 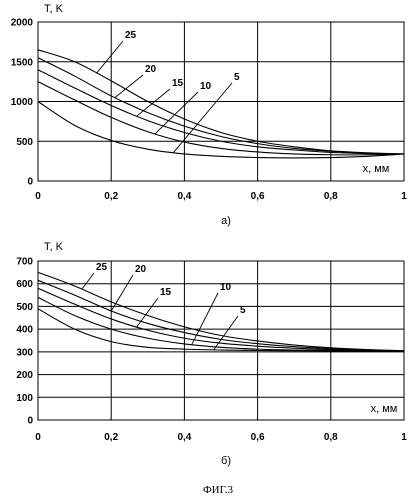 What do you see at coordinates (24, 262) in the screenshot?
I see `y-tick-label: 700` at bounding box center [24, 262].